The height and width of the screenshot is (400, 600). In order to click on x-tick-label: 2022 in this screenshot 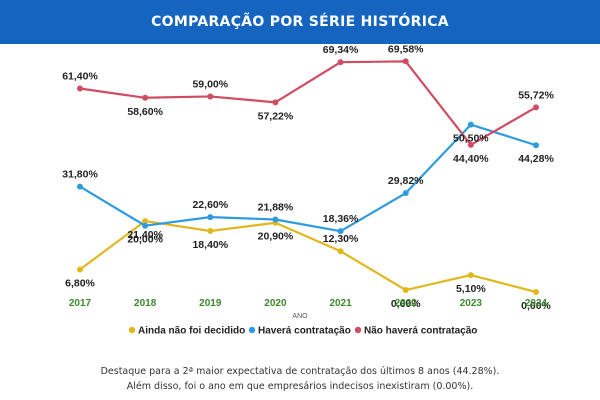, I will do `click(406, 303)`.